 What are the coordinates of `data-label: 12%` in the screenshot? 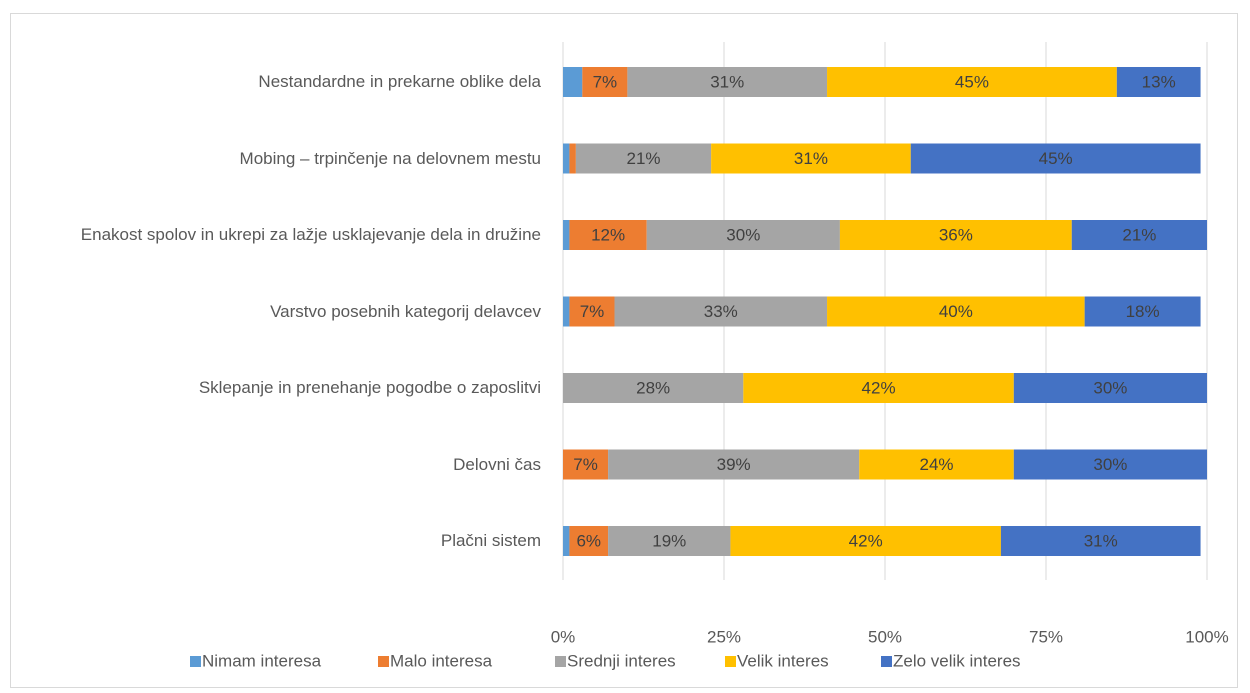 It's located at (608, 234).